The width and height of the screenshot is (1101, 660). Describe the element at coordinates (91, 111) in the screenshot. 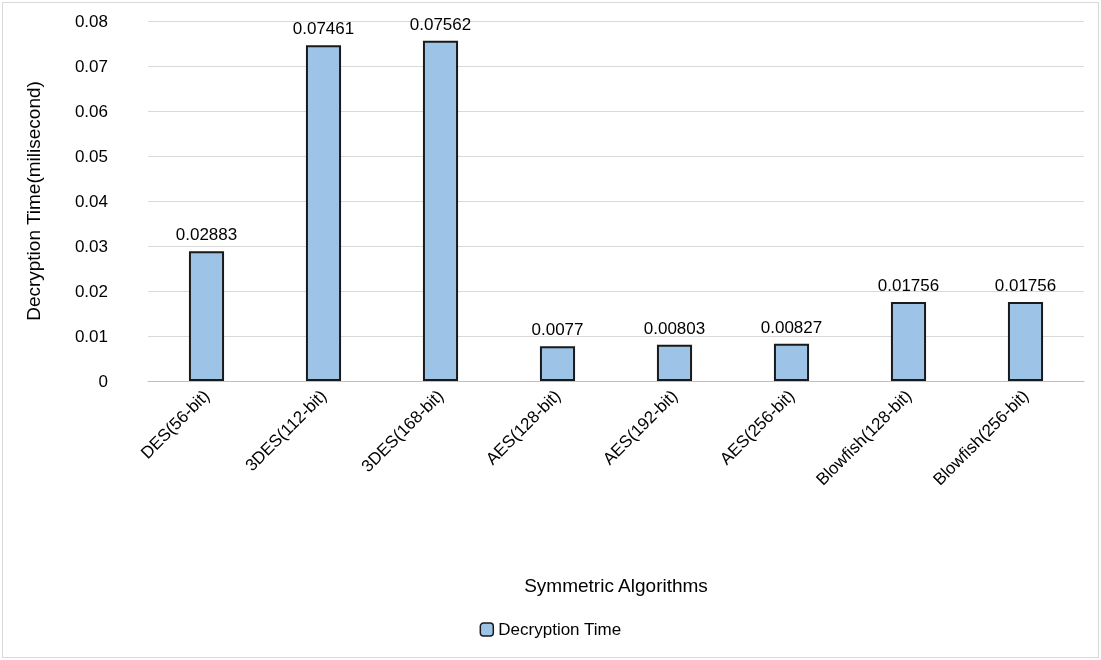

I see `y-tick-label: 0.06` at that location.